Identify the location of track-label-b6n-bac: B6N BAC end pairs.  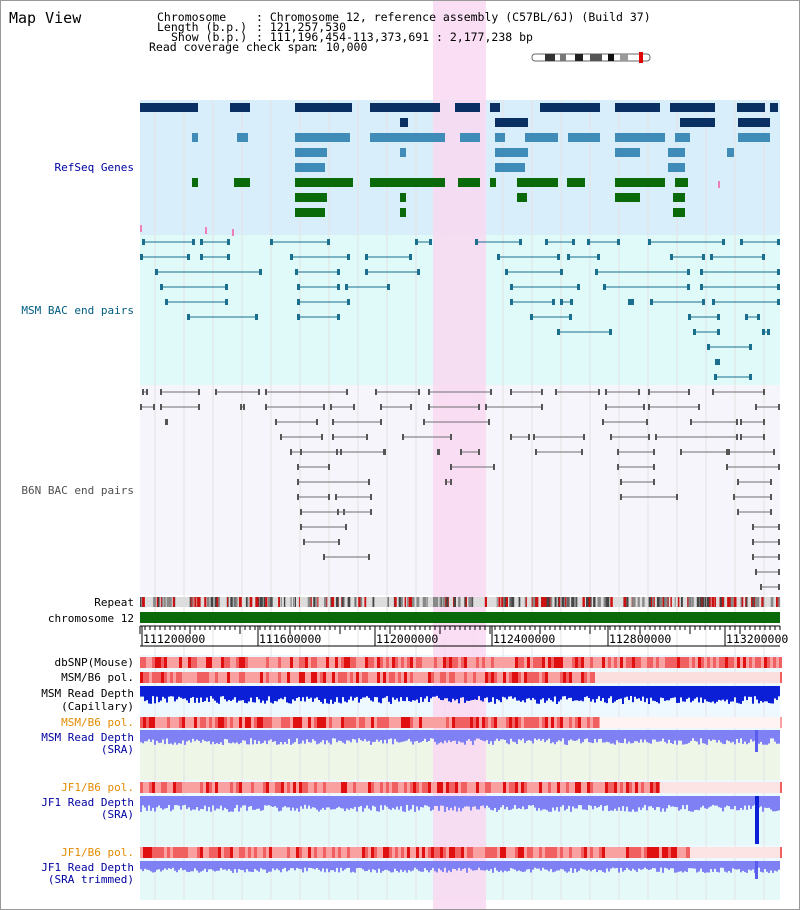
(77, 490).